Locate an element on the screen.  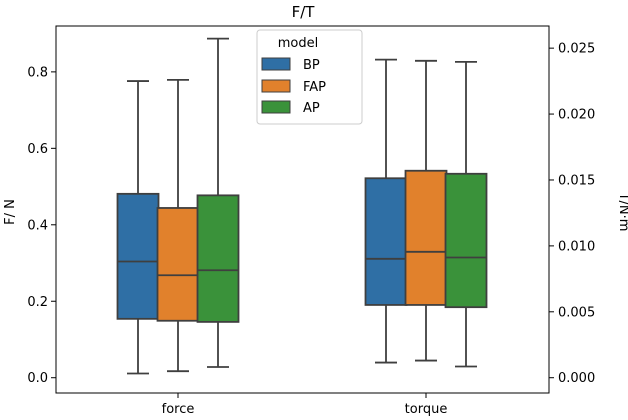
left-axis: 0.0 0.2 0.4 0.6 0.8 is located at coordinates (41, 225).